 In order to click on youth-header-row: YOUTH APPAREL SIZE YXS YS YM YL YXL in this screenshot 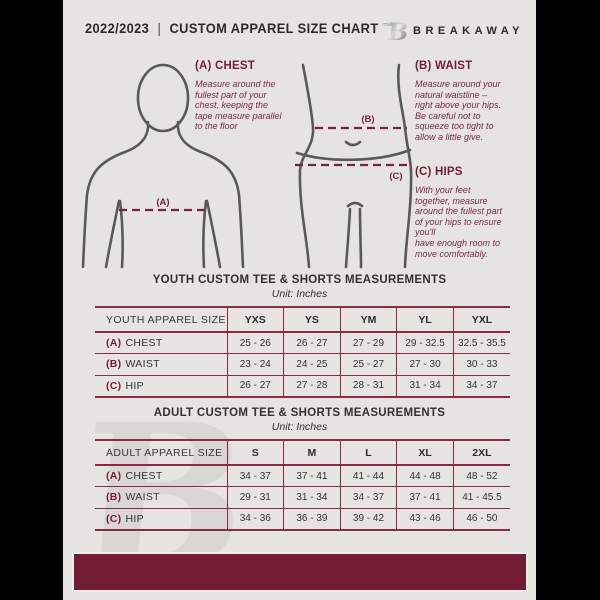, I will do `click(302, 320)`.